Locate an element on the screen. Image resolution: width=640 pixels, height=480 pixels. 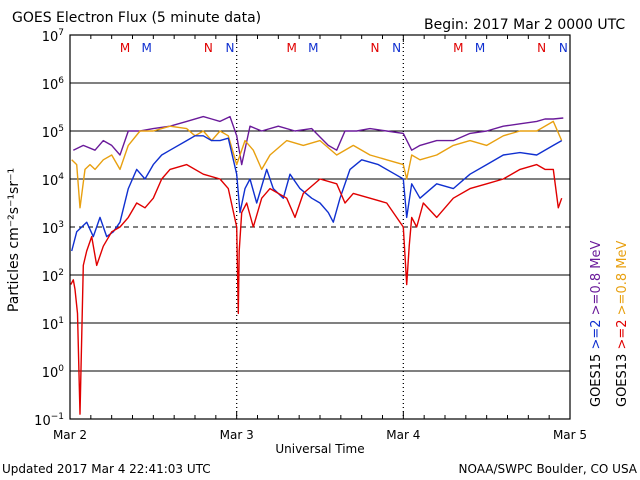
x-tick-labels: Mar 2 Mar 3 Mar 4 Mar 5 is located at coordinates (320, 435).